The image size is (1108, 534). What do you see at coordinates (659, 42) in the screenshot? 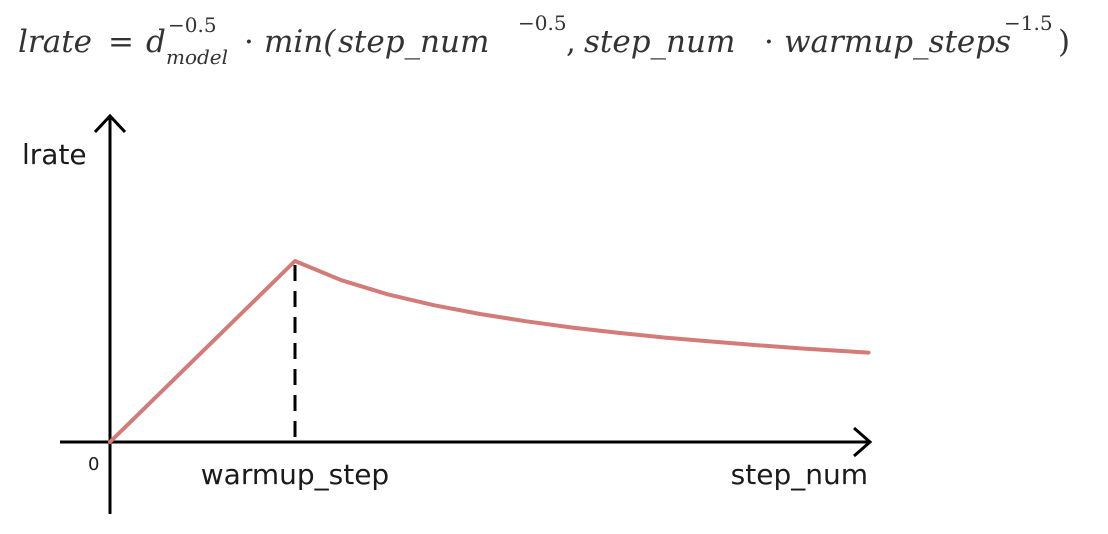
I see `formula-arg2a: step_num` at bounding box center [659, 42].